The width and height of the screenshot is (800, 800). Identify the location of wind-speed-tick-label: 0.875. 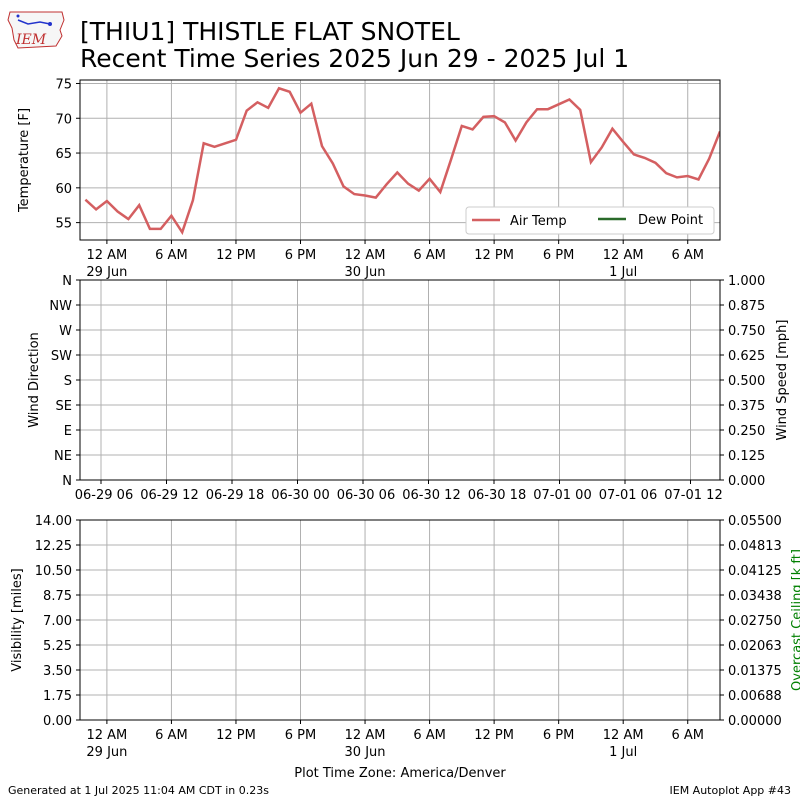
(746, 306).